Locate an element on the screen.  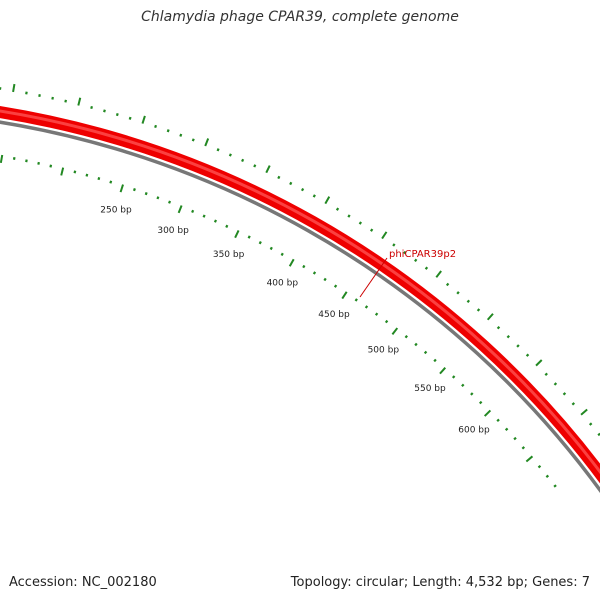
gene-label: phiCPAR39p2 is located at coordinates (422, 254).